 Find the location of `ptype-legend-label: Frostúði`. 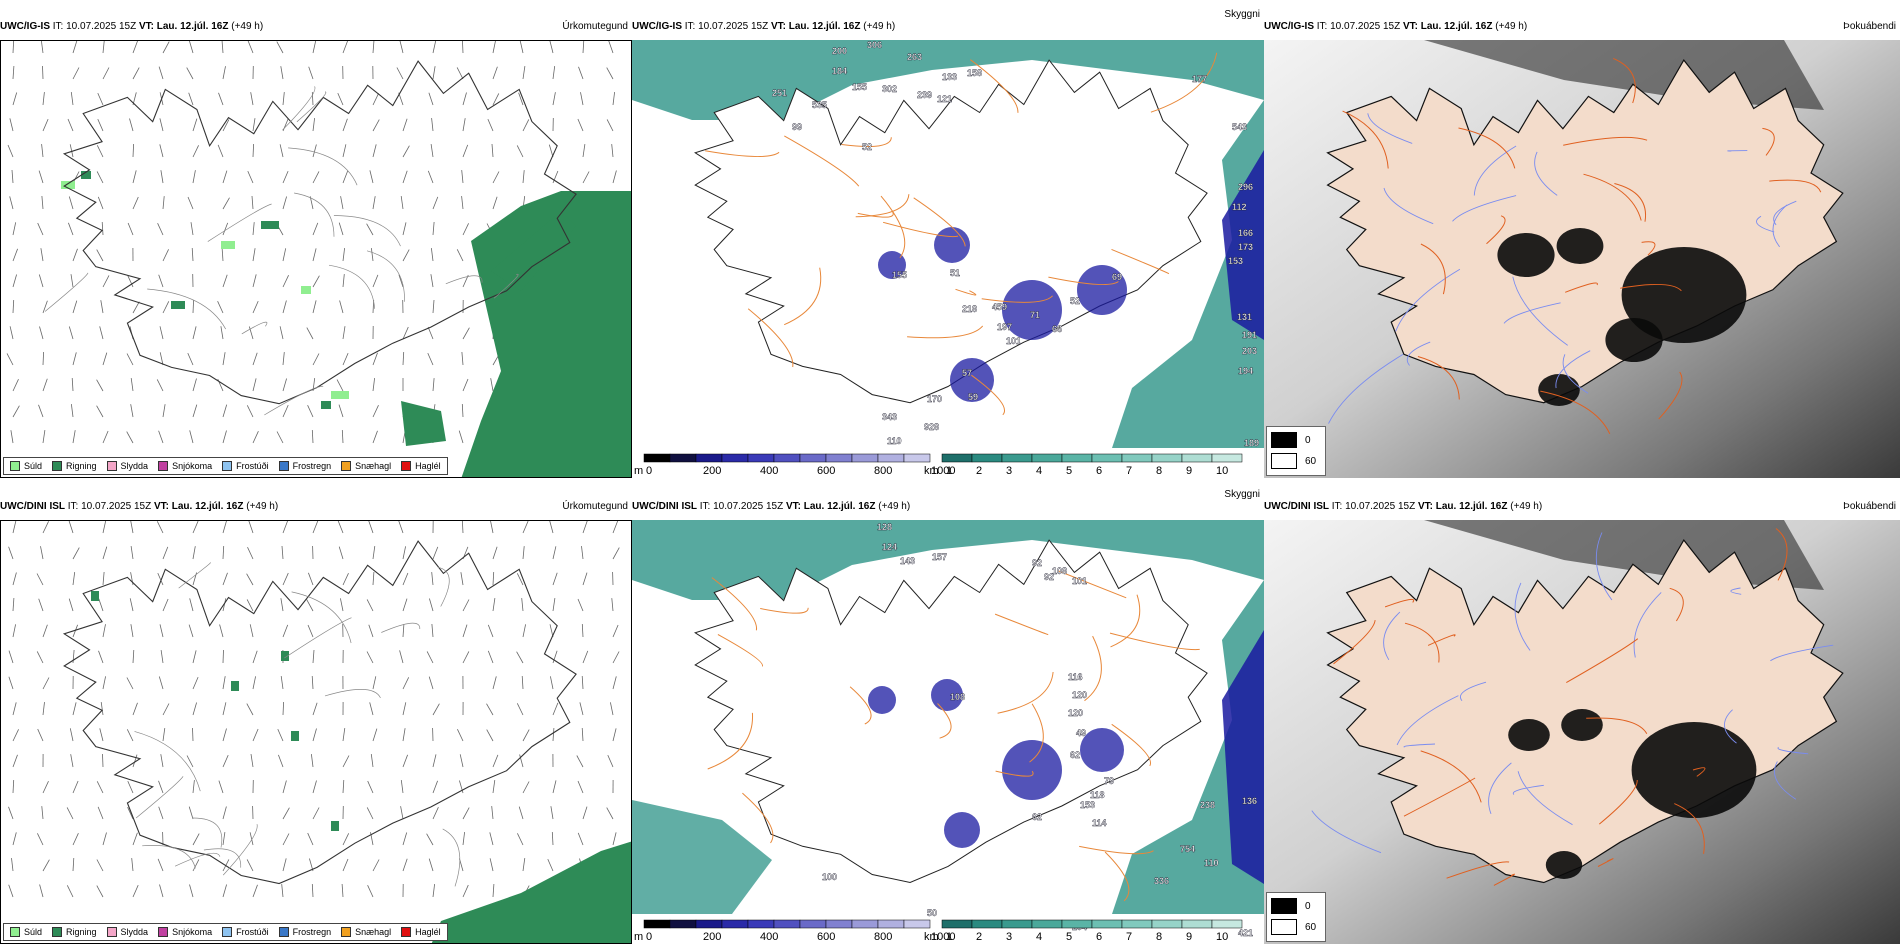

ptype-legend-label: Frostúði is located at coordinates (252, 932).